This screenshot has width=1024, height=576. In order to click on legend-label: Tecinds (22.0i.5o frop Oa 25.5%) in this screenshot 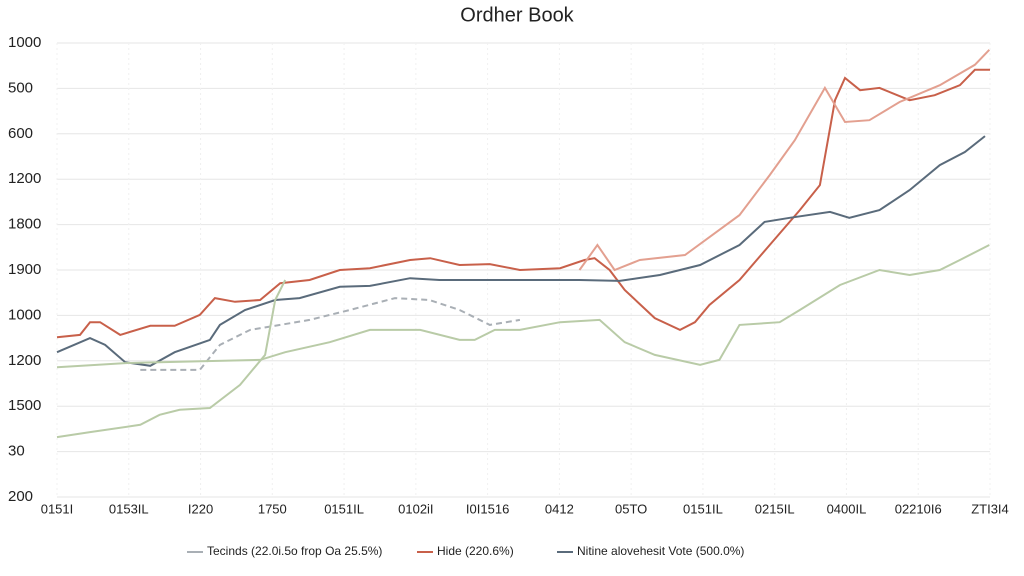, I will do `click(294, 551)`.